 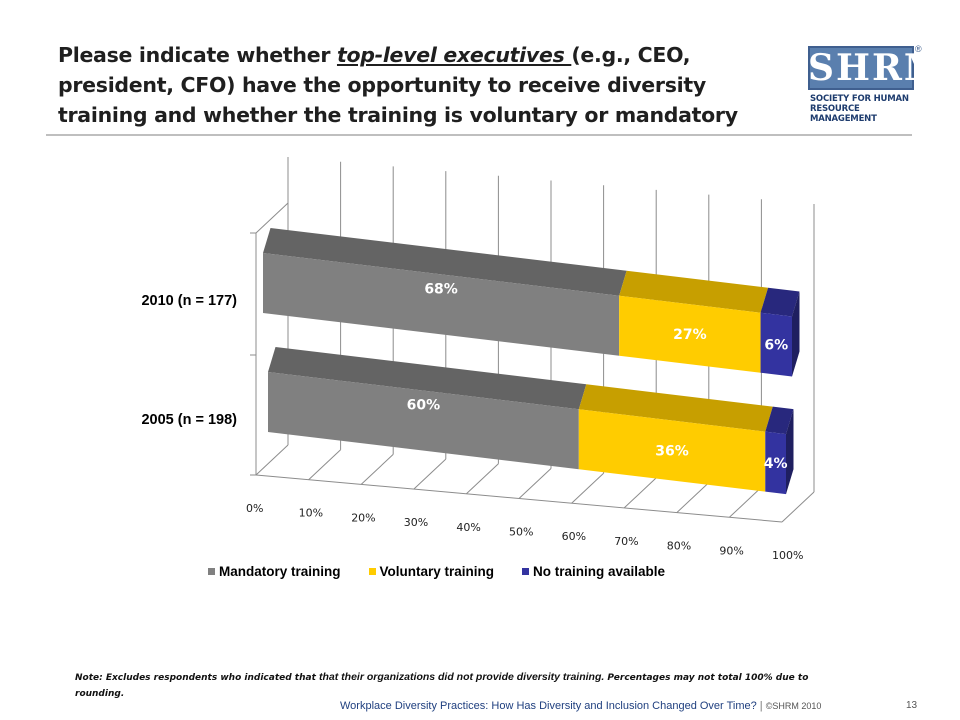 I want to click on title-text-start: Please indicate whether, so click(x=197, y=55).